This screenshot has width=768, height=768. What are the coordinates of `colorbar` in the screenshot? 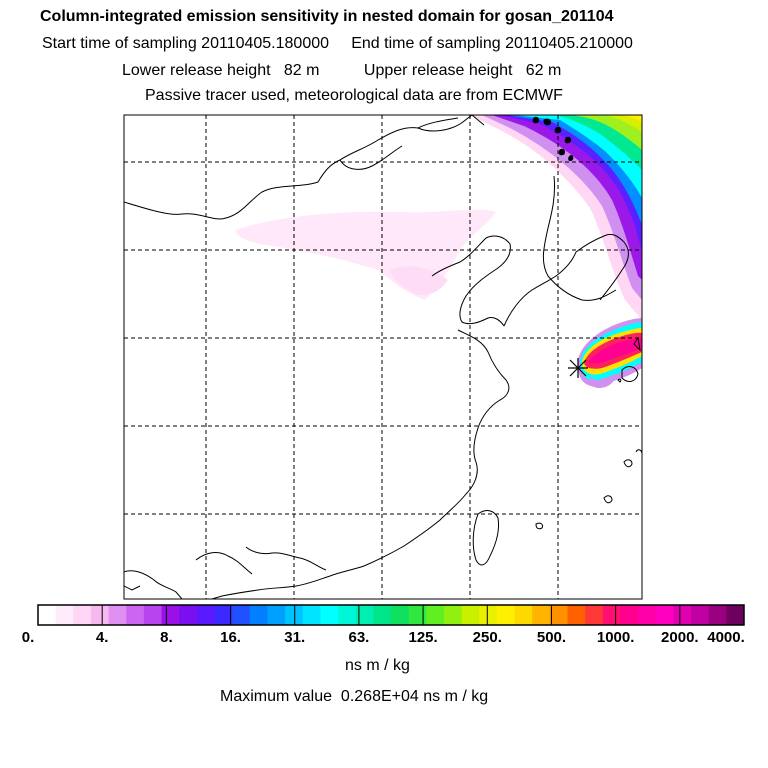 It's located at (391, 615).